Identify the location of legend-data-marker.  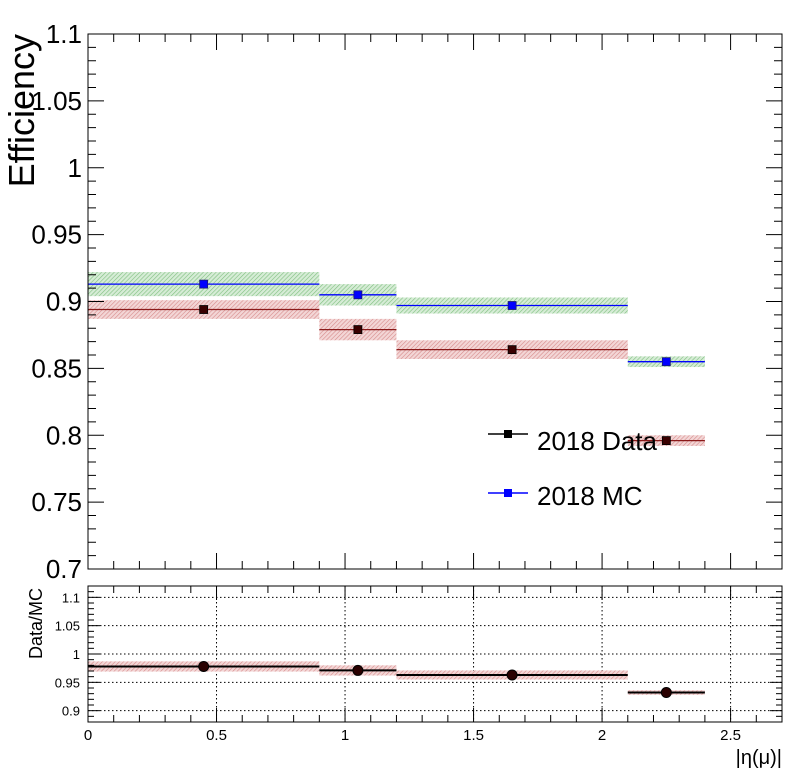
(508, 434).